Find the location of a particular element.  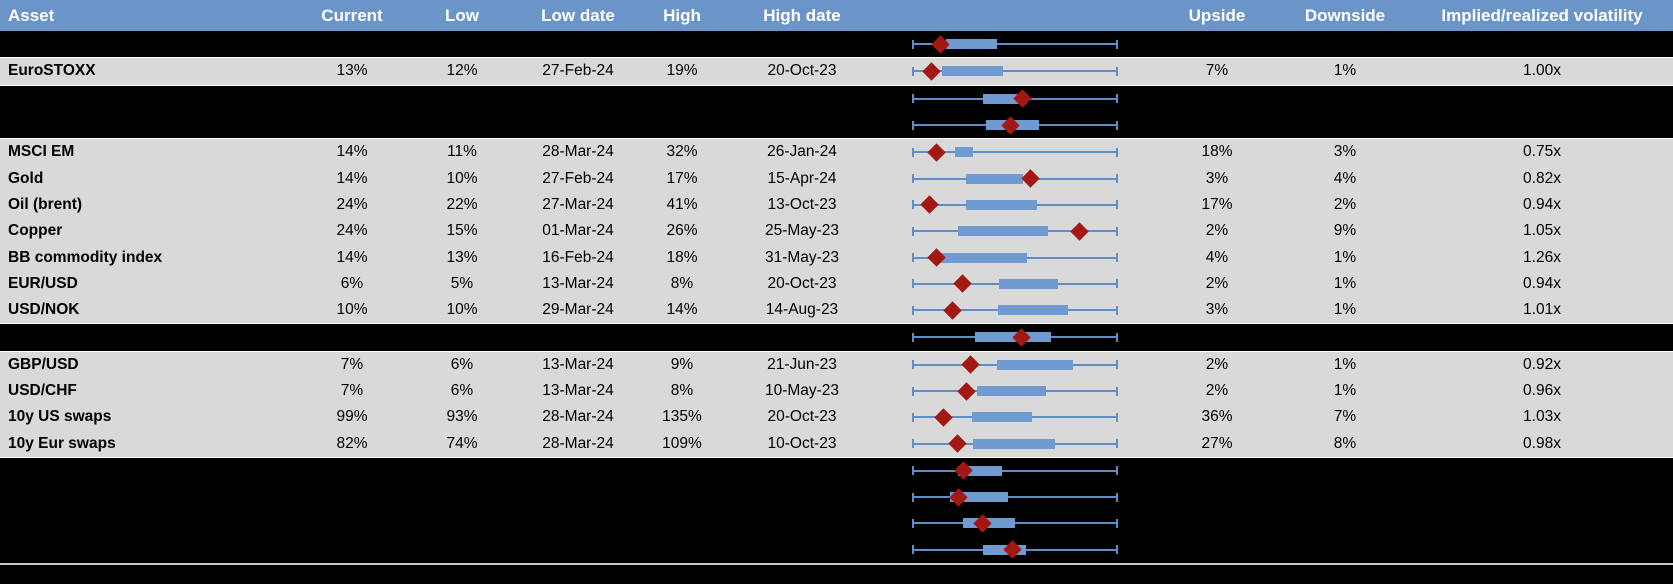

cell-current: 82% is located at coordinates (352, 443).